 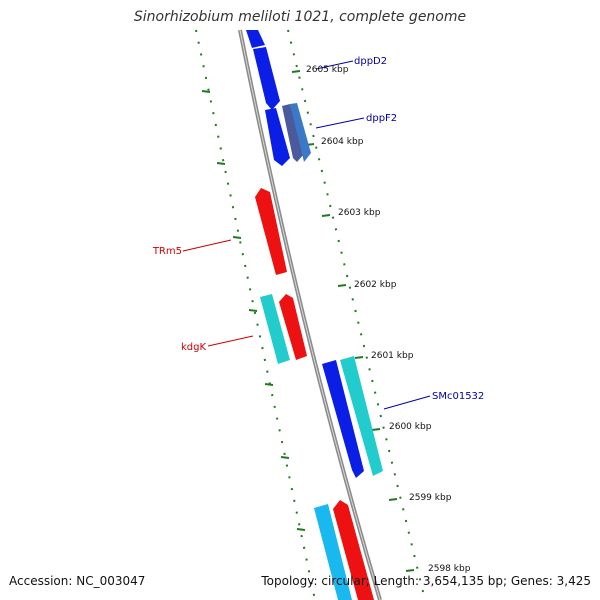 I want to click on tick-label-2603: 2603 kbp, so click(x=359, y=213).